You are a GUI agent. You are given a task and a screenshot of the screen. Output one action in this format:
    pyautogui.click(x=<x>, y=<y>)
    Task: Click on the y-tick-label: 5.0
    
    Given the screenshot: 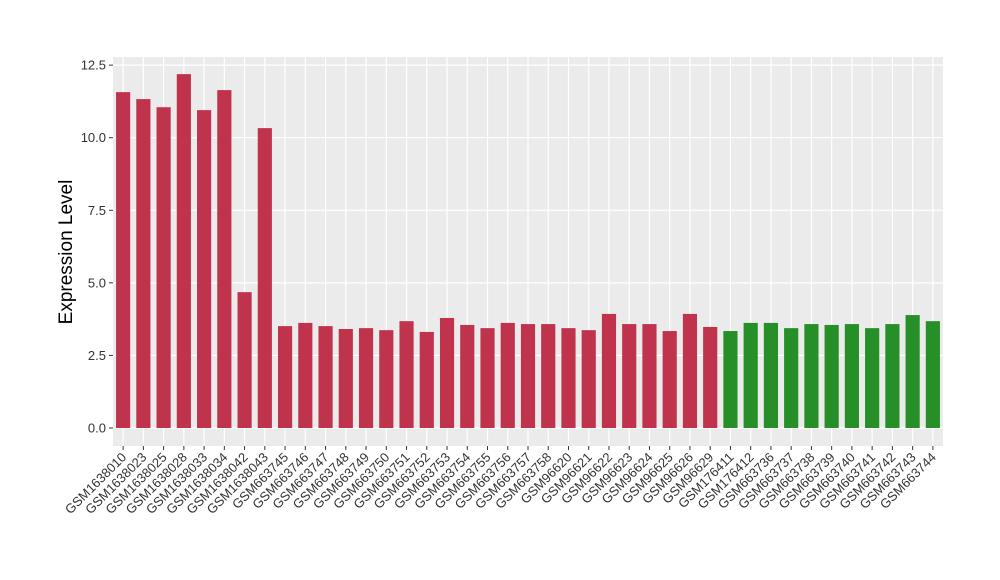 What is the action you would take?
    pyautogui.click(x=97, y=282)
    